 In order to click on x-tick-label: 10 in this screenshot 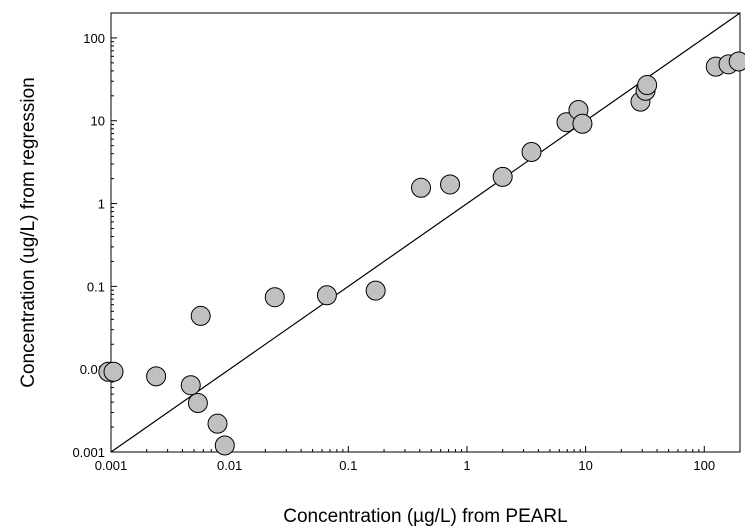, I will do `click(585, 465)`.